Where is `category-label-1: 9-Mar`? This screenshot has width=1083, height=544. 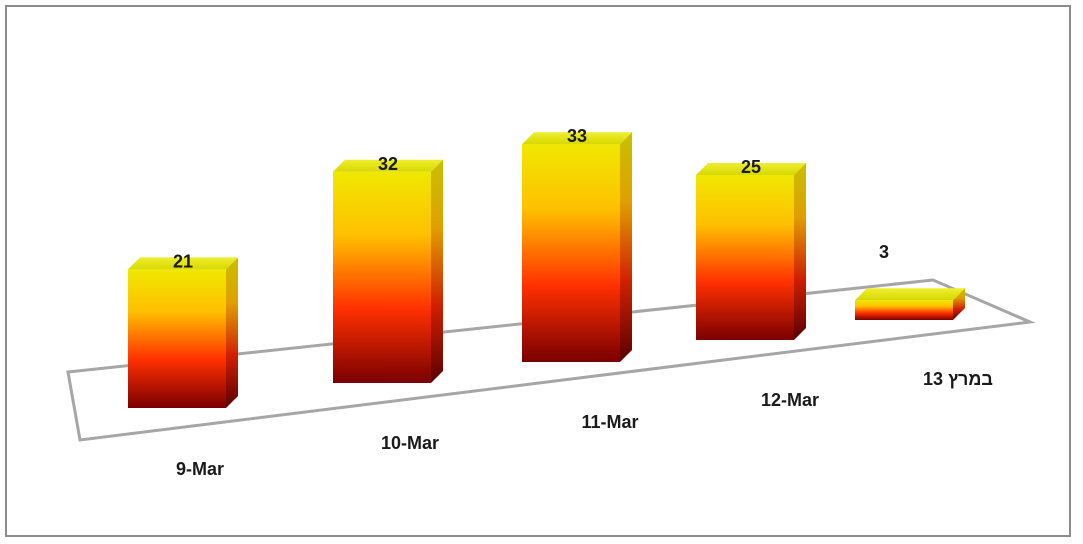 category-label-1: 9-Mar is located at coordinates (200, 469).